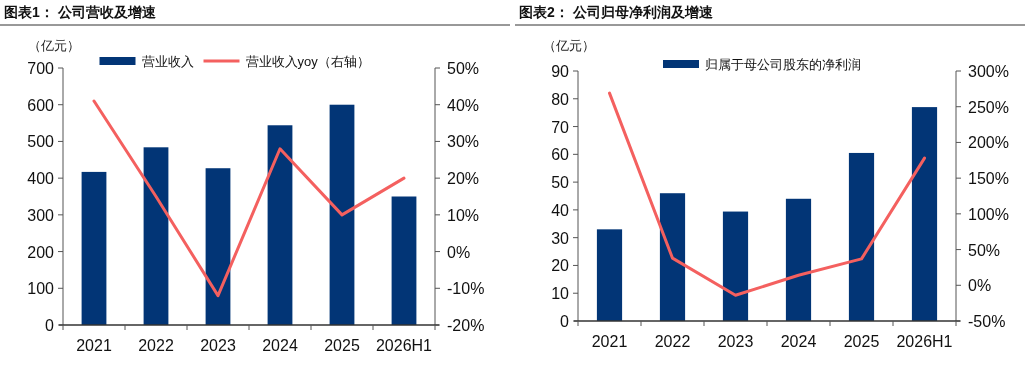  Describe the element at coordinates (987, 321) in the screenshot. I see `y2-tick-label: -50%` at that location.